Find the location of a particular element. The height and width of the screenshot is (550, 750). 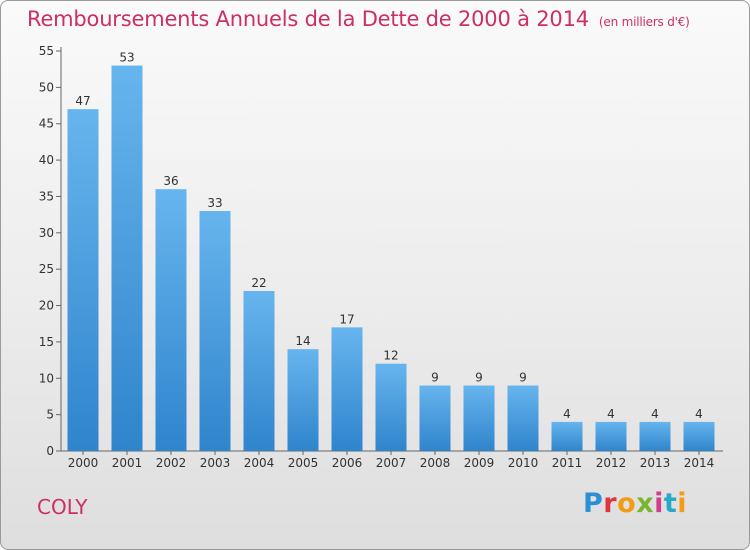

x-tick-label-2014: 2014 is located at coordinates (699, 463).